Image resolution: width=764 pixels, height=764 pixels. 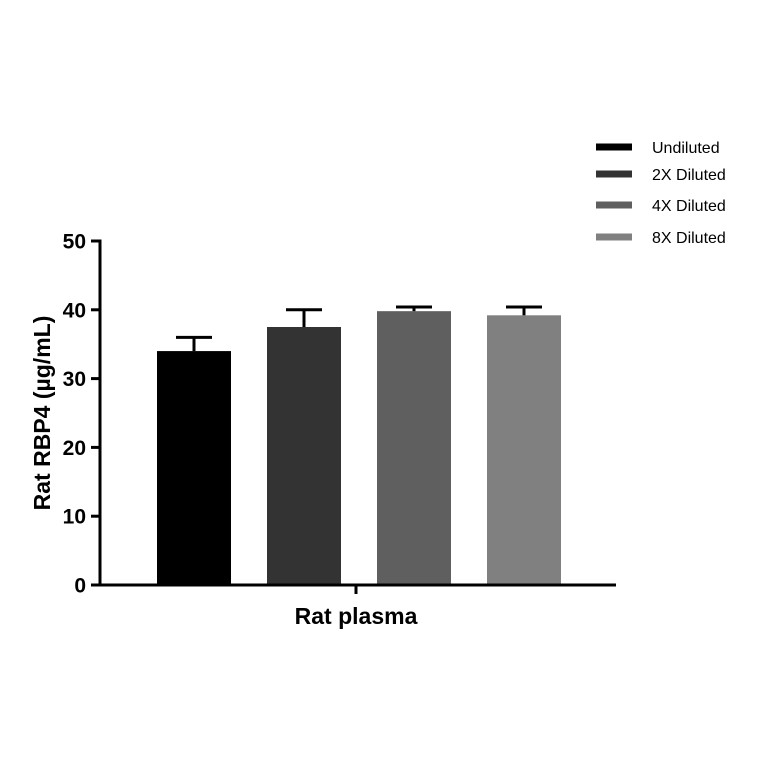 I want to click on error-bars, so click(x=359, y=328).